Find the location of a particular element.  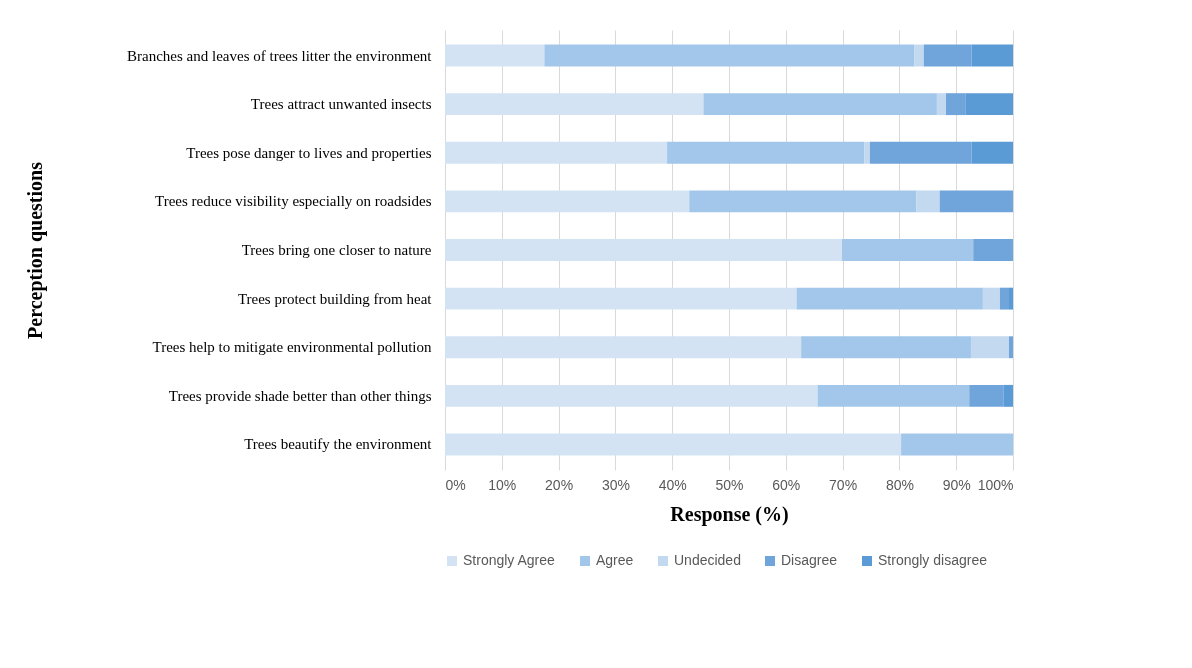

y-axis-title: Perception questions is located at coordinates (35, 250).